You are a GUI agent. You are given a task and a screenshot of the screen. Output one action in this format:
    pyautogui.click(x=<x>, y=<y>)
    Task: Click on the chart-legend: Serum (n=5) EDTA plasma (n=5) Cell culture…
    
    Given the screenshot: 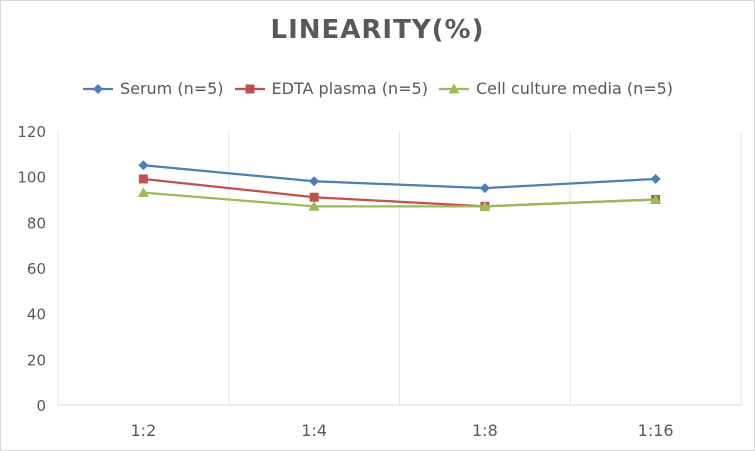 What is the action you would take?
    pyautogui.click(x=377, y=88)
    